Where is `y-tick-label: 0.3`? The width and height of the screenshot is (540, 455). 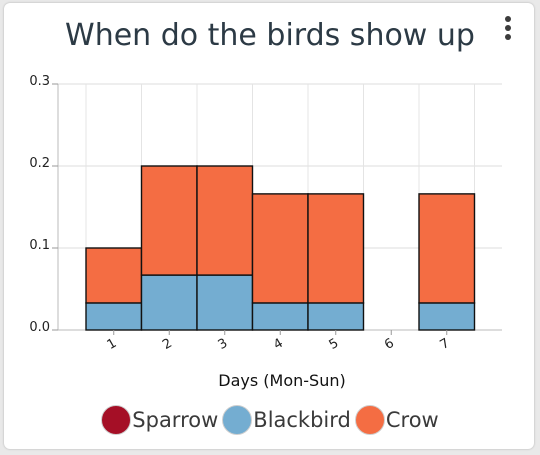
y-tick-label: 0.3 is located at coordinates (39, 81).